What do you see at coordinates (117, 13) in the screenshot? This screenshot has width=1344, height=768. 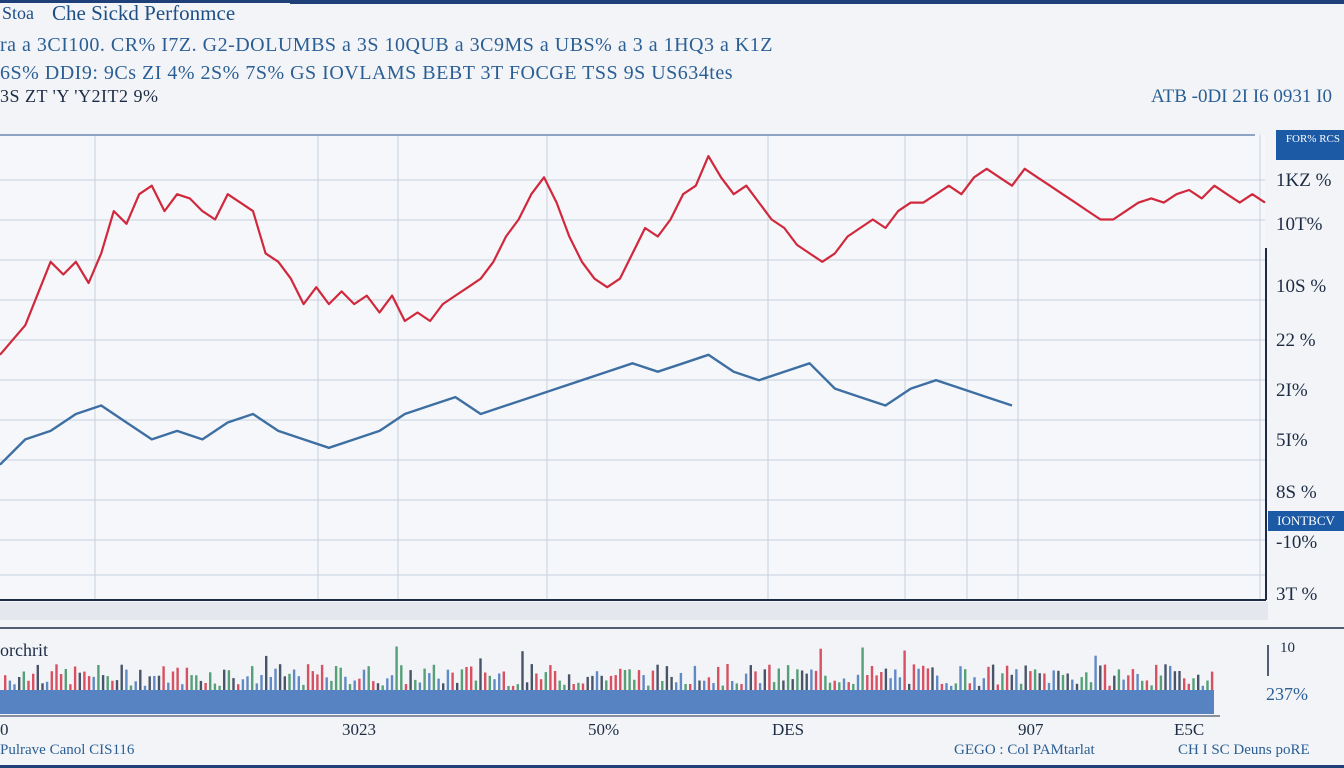 I see `title-row: Stoa Che Sickd Perfonmce` at bounding box center [117, 13].